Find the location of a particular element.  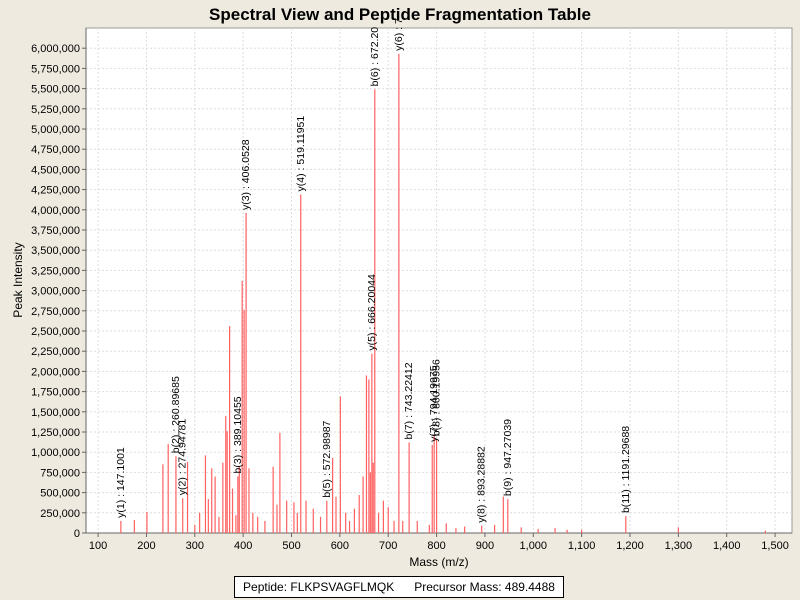

peak-annotation: y(5) : 666.20044 is located at coordinates (372, 312).